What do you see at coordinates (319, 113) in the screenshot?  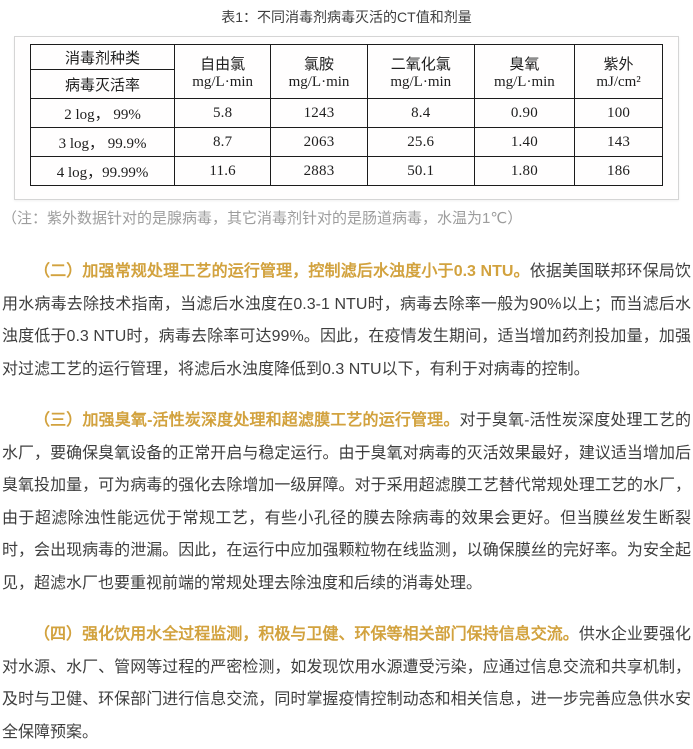 I see `cell-value: 1243` at bounding box center [319, 113].